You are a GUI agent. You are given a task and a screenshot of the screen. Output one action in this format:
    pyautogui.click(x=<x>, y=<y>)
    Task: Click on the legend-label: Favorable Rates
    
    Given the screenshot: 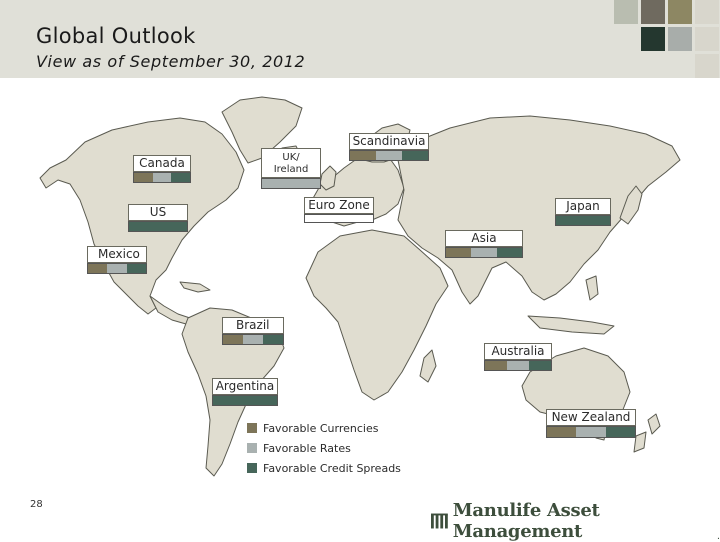 What is the action you would take?
    pyautogui.click(x=307, y=448)
    